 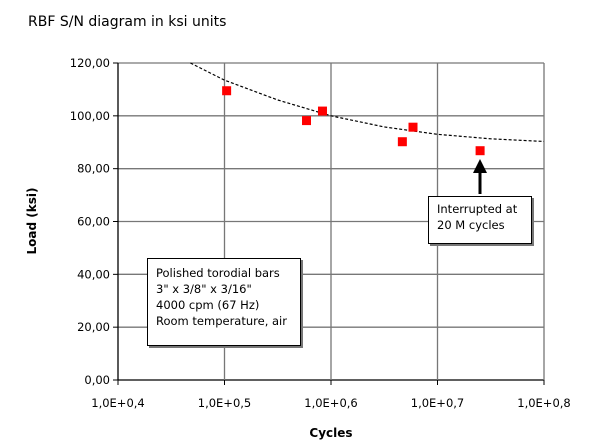 What do you see at coordinates (117, 403) in the screenshot?
I see `x-tick-label: 1,0E+0,4` at bounding box center [117, 403].